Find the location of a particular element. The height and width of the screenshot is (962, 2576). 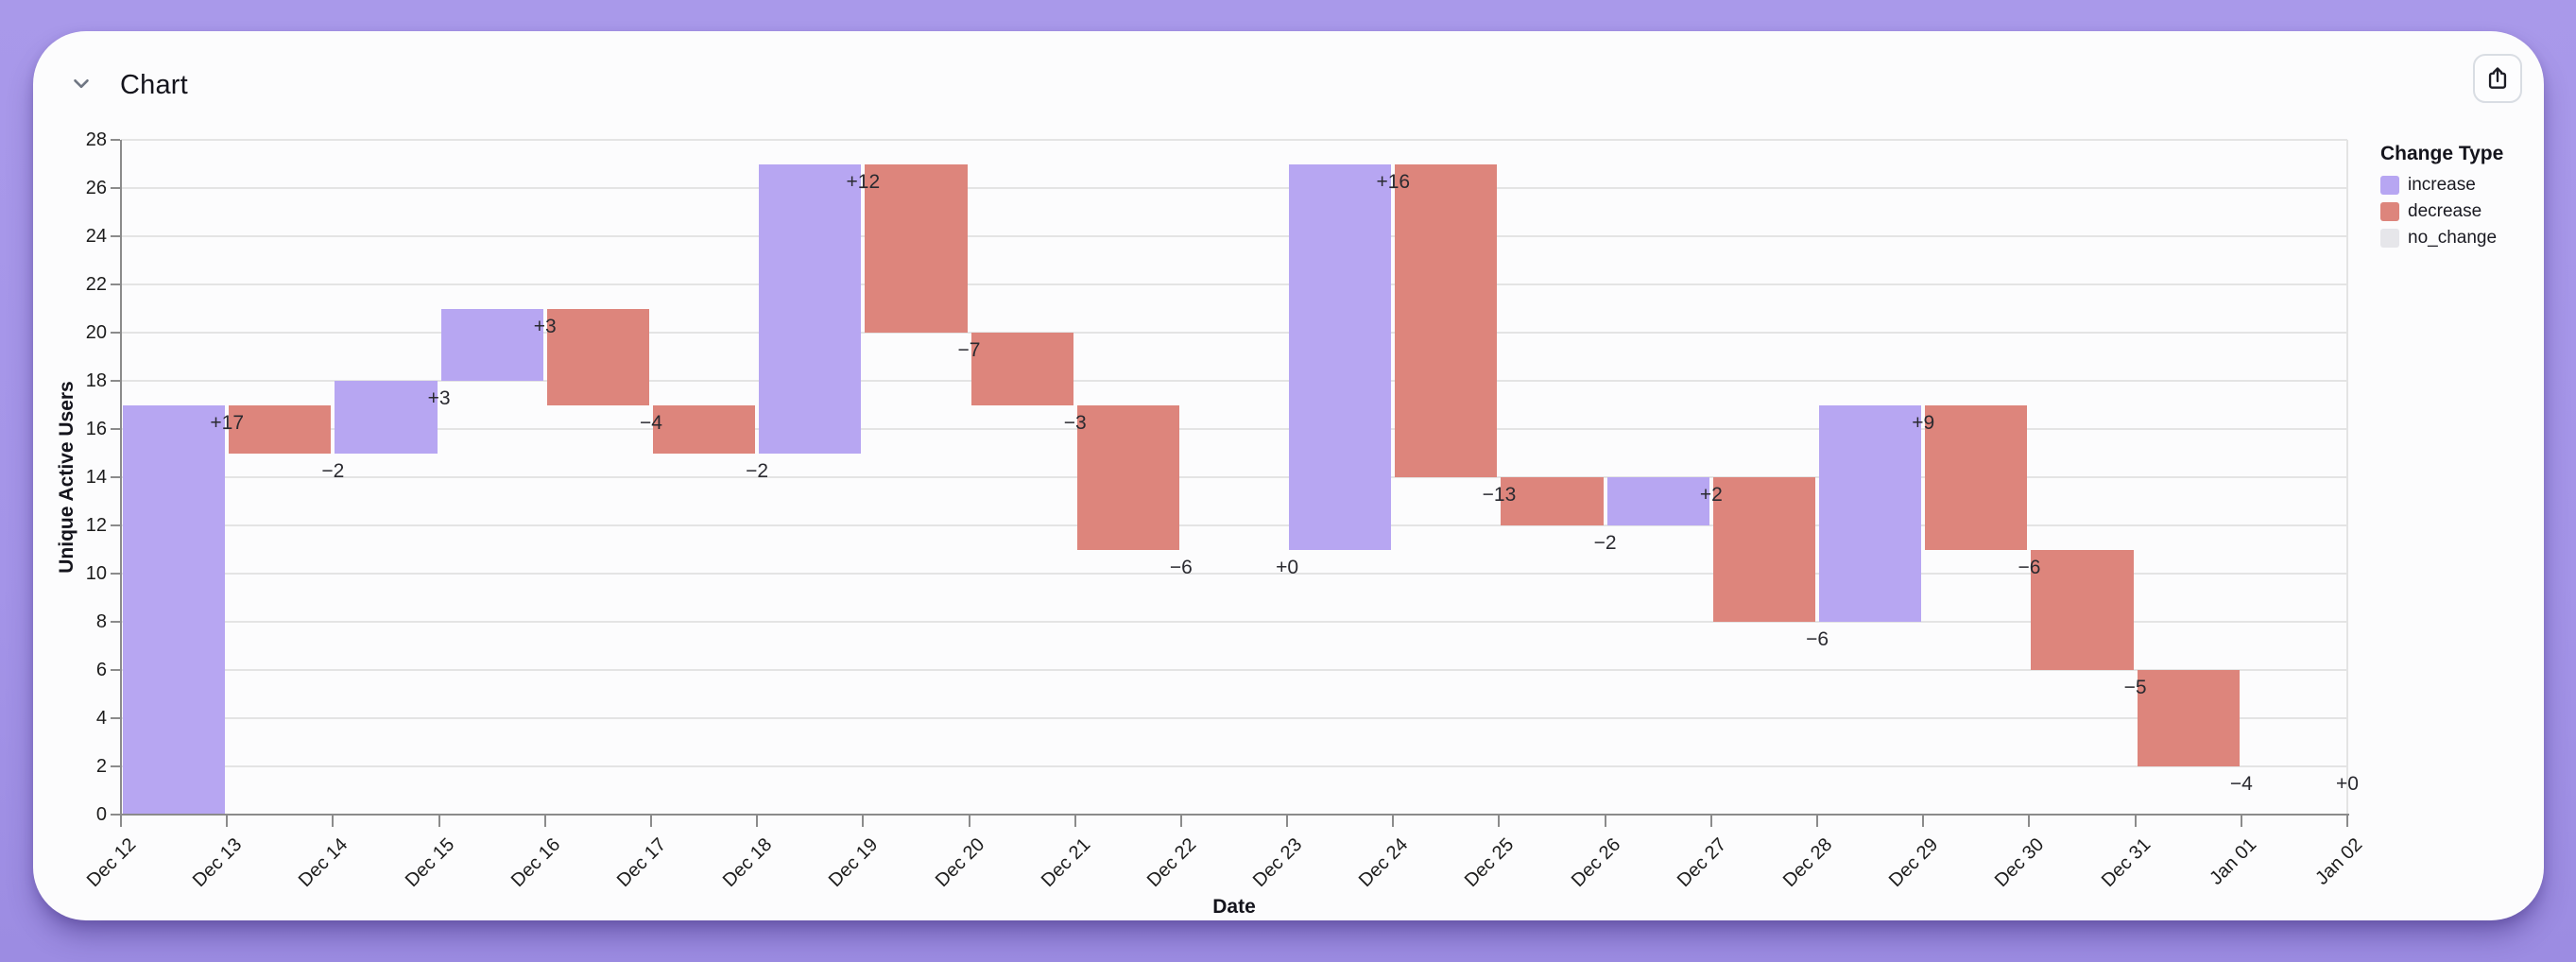

x-tick-label: Dec 27 is located at coordinates (1702, 862).